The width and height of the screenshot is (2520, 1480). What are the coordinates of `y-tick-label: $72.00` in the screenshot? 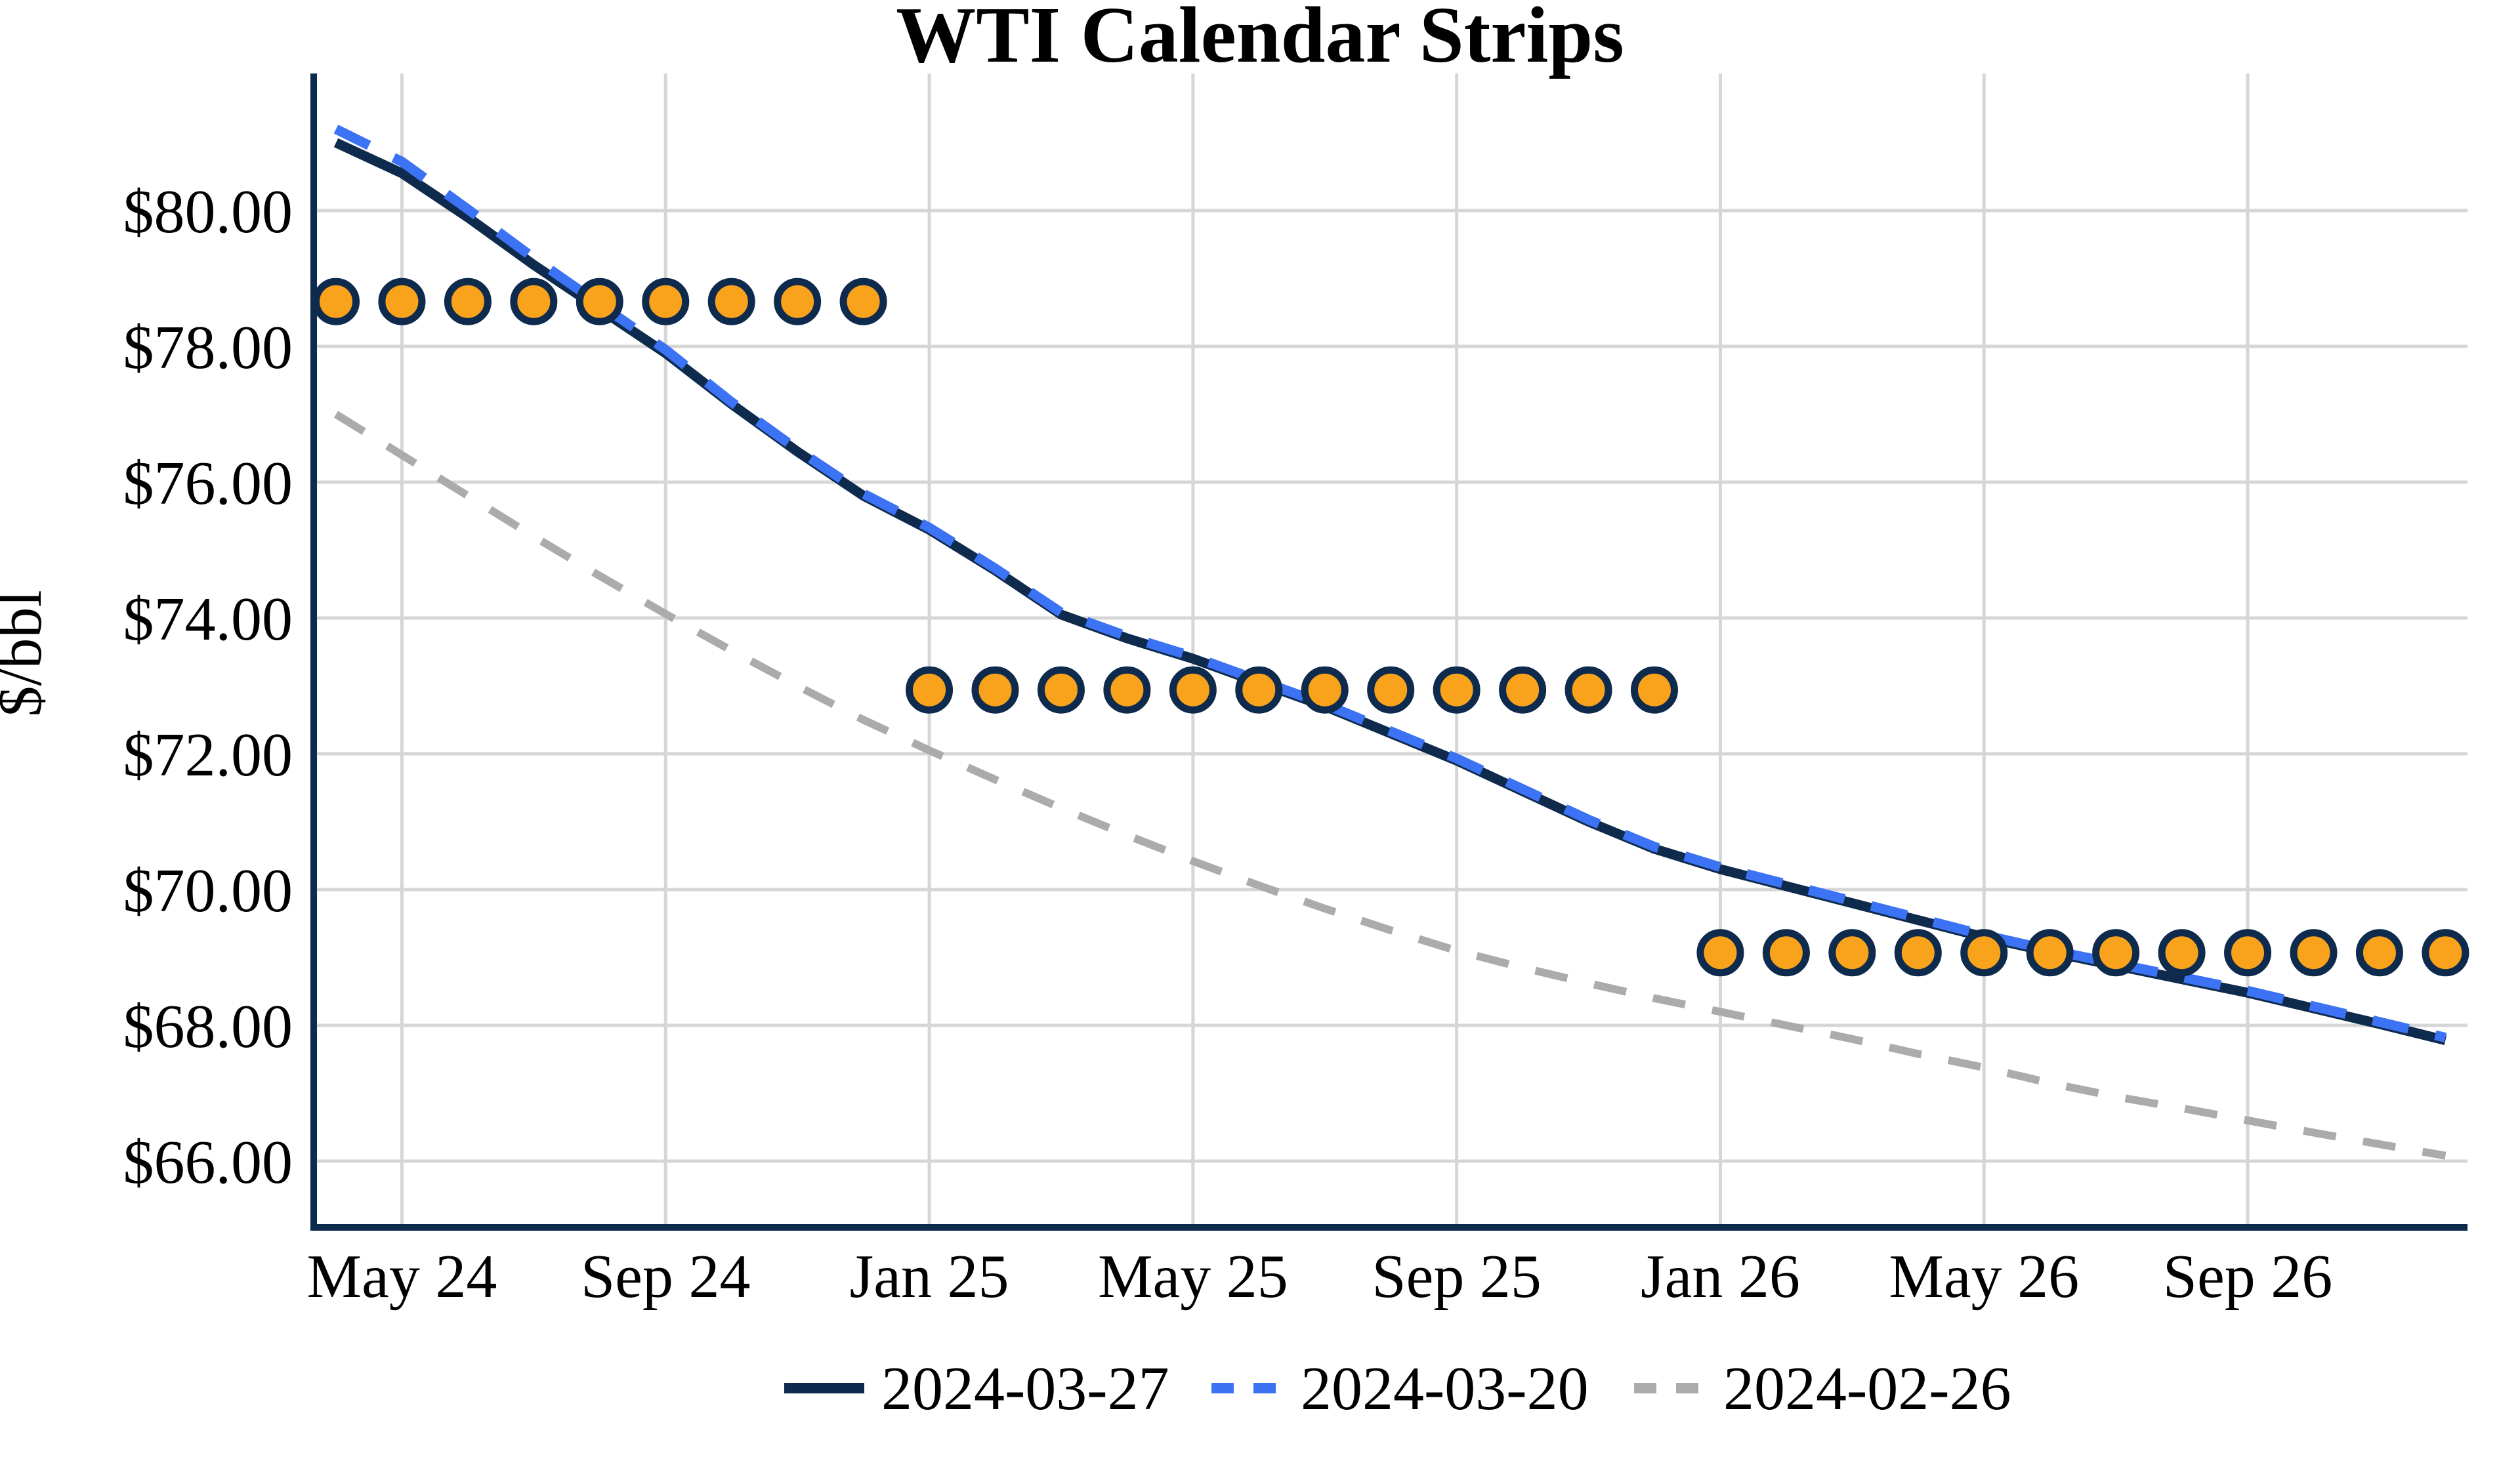 It's located at (208, 755).